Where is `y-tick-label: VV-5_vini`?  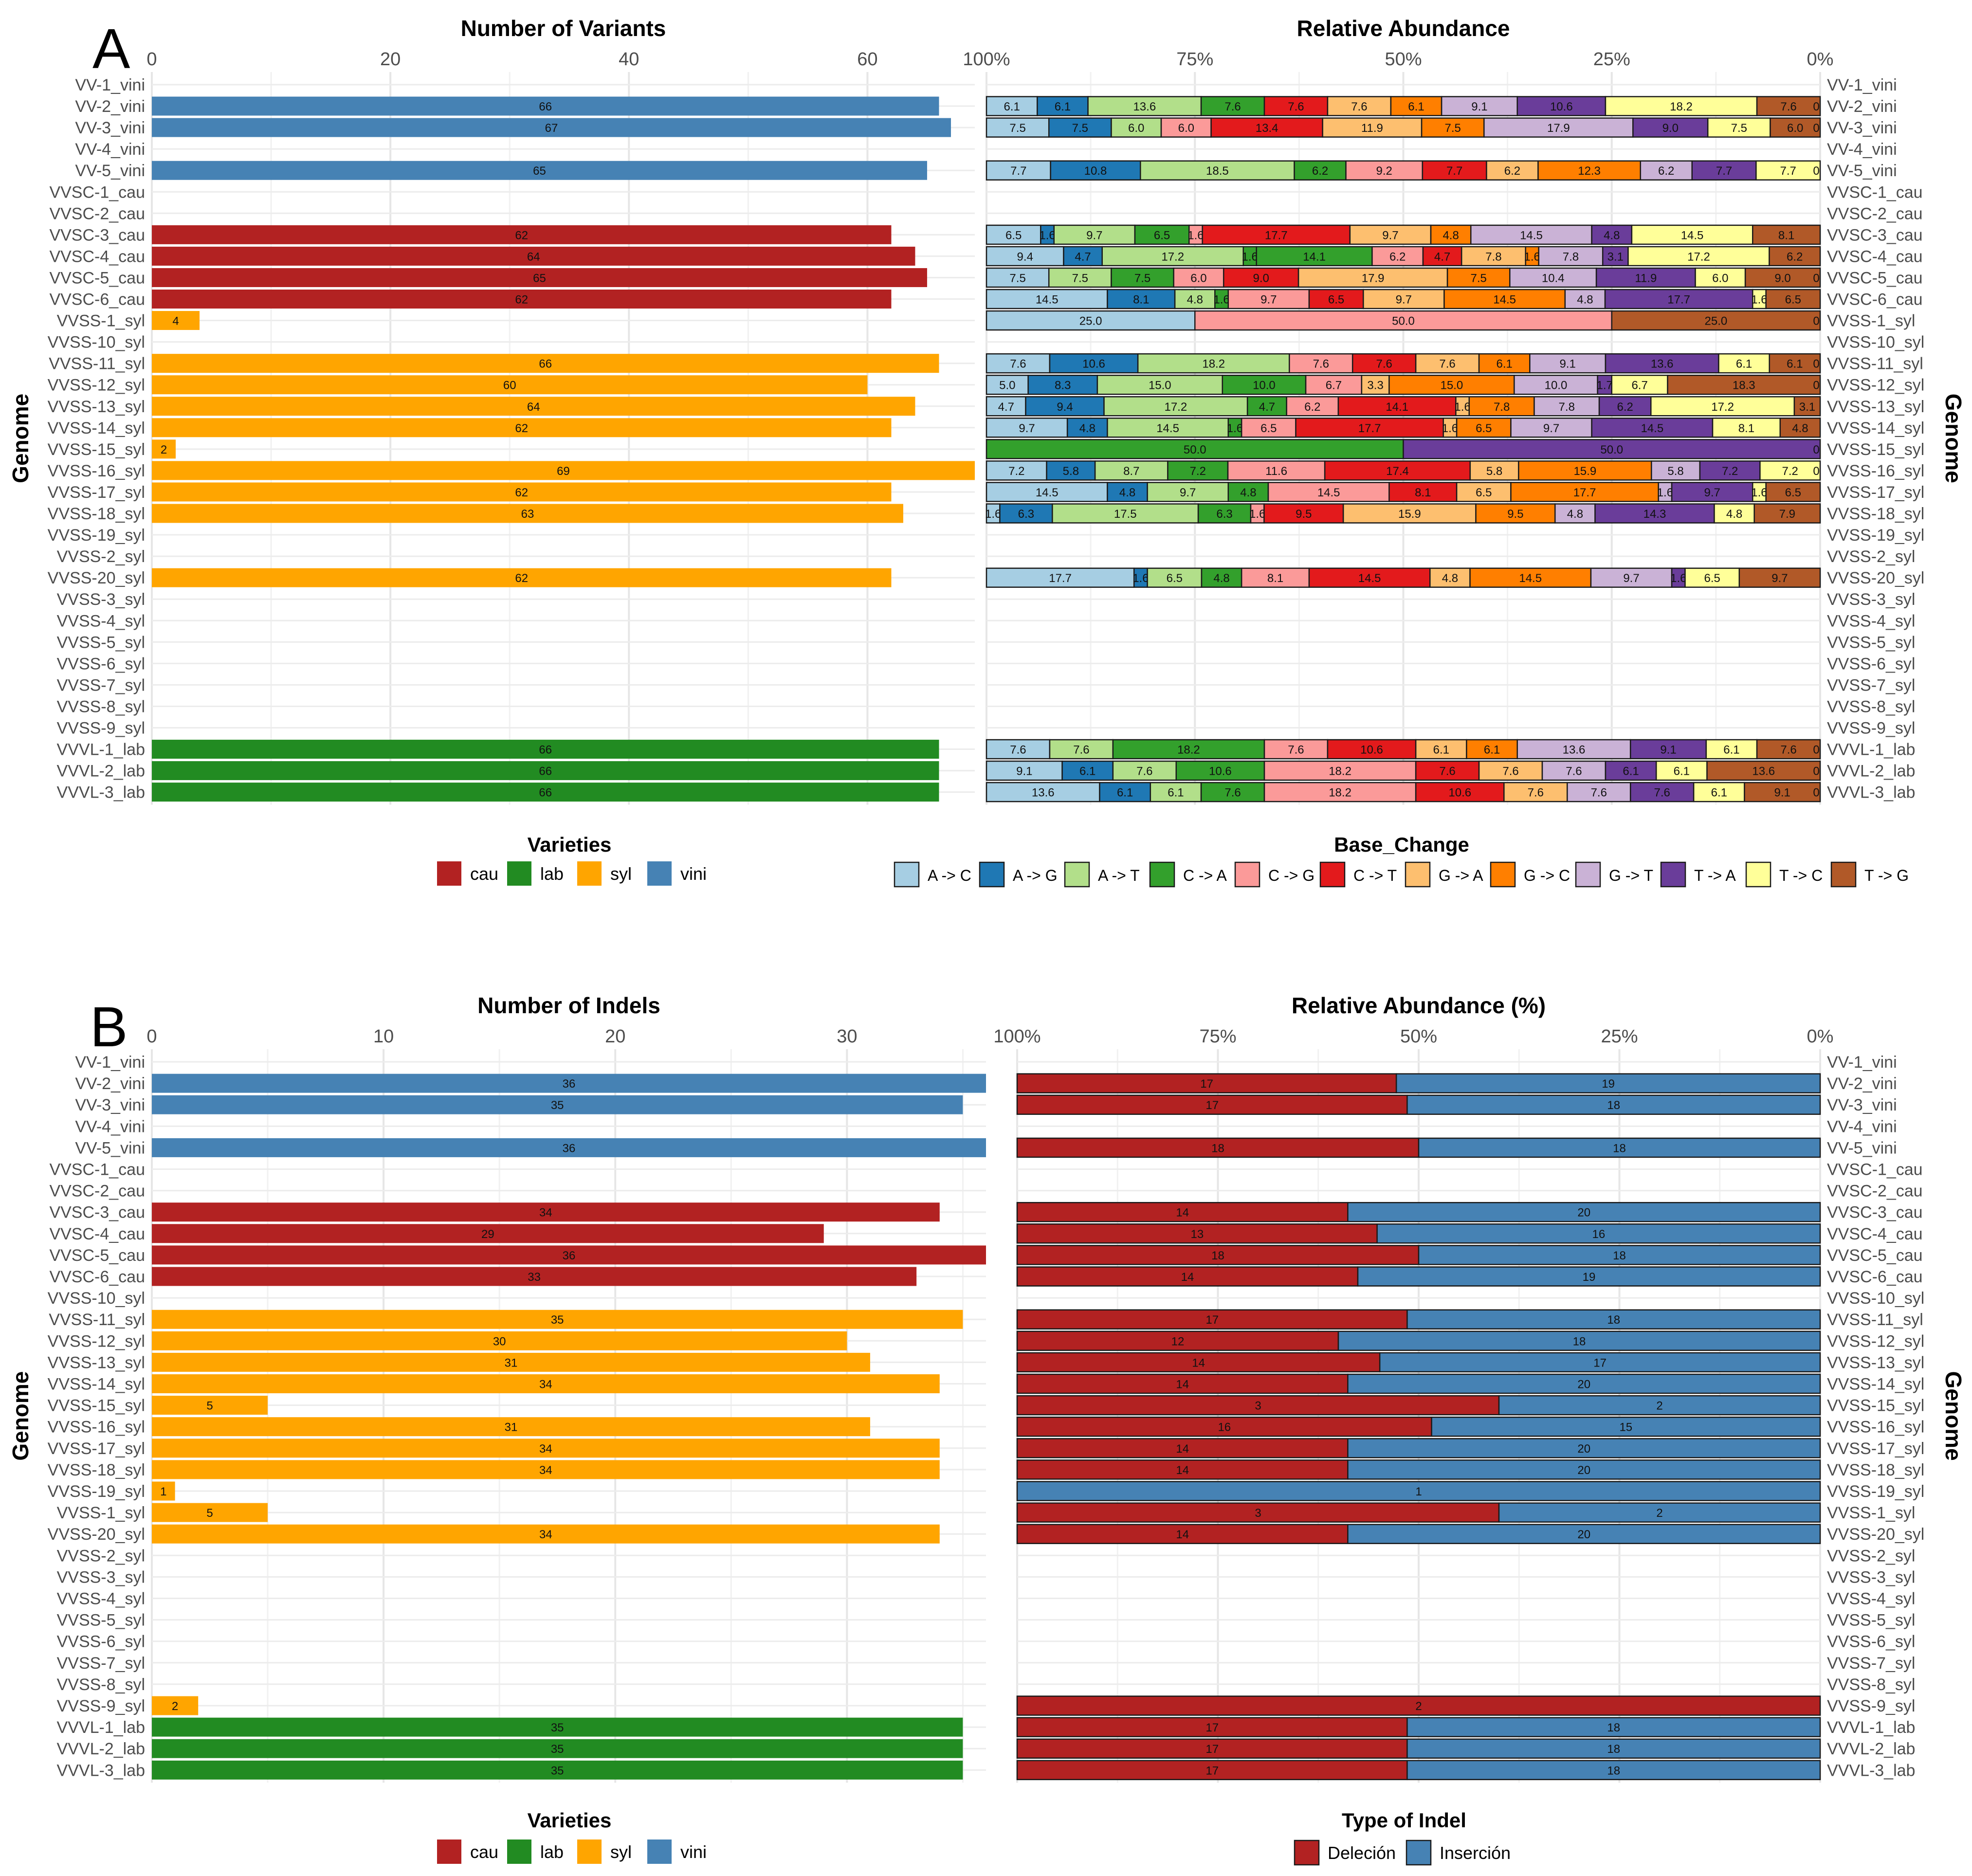 y-tick-label: VV-5_vini is located at coordinates (1862, 171).